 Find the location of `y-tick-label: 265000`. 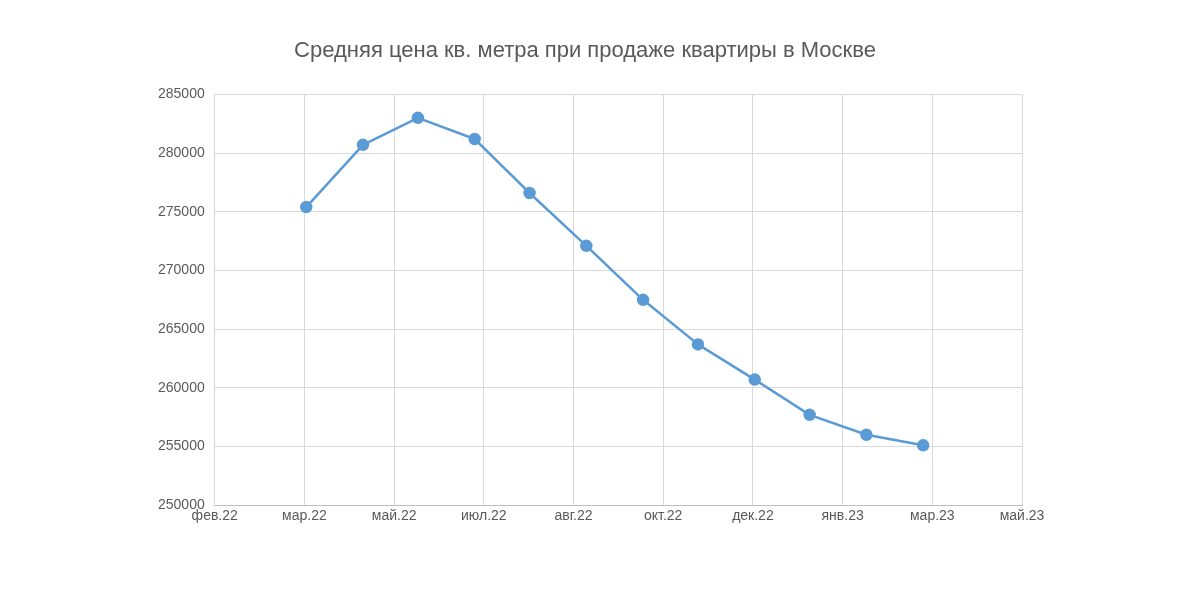

y-tick-label: 265000 is located at coordinates (181, 328).